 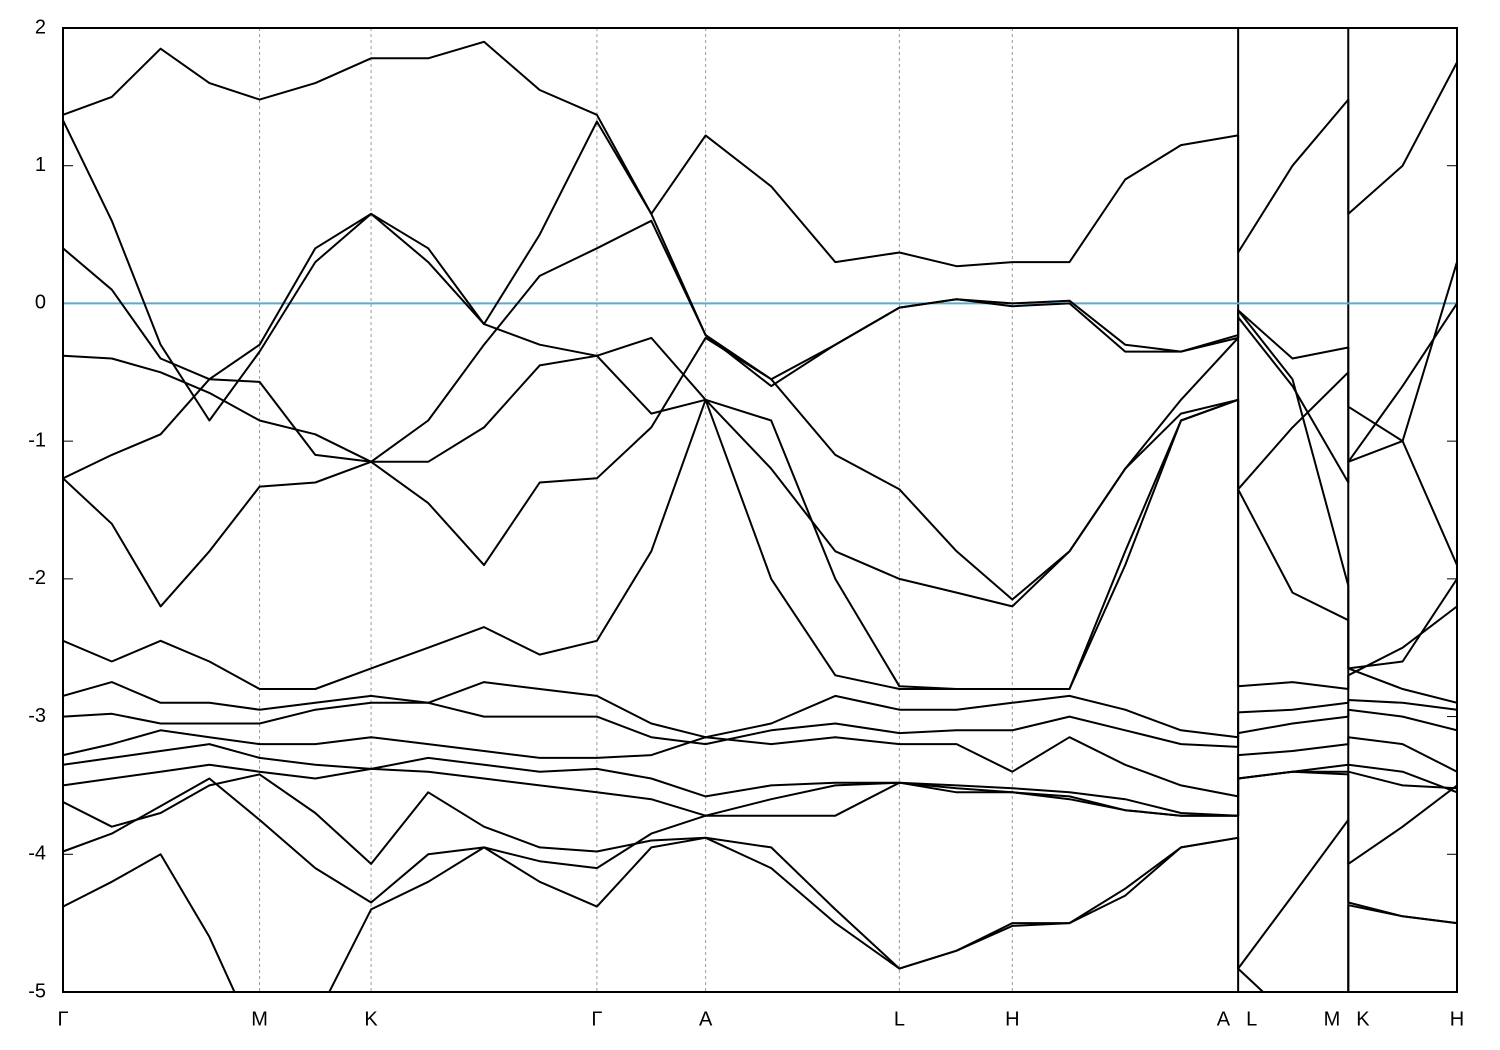 I want to click on y-tick-label: -2, so click(x=37, y=578).